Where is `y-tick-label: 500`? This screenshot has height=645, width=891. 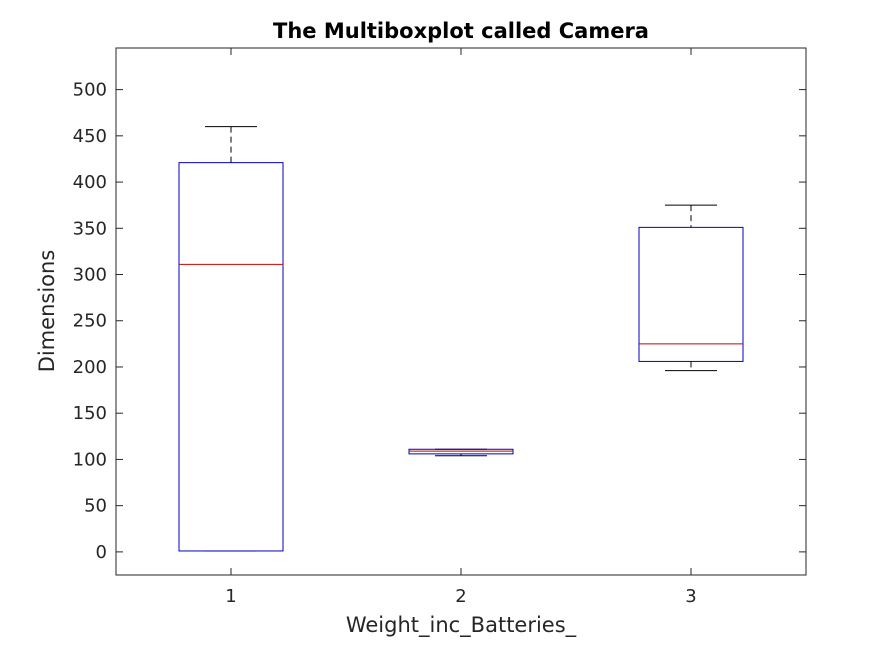 y-tick-label: 500 is located at coordinates (90, 90).